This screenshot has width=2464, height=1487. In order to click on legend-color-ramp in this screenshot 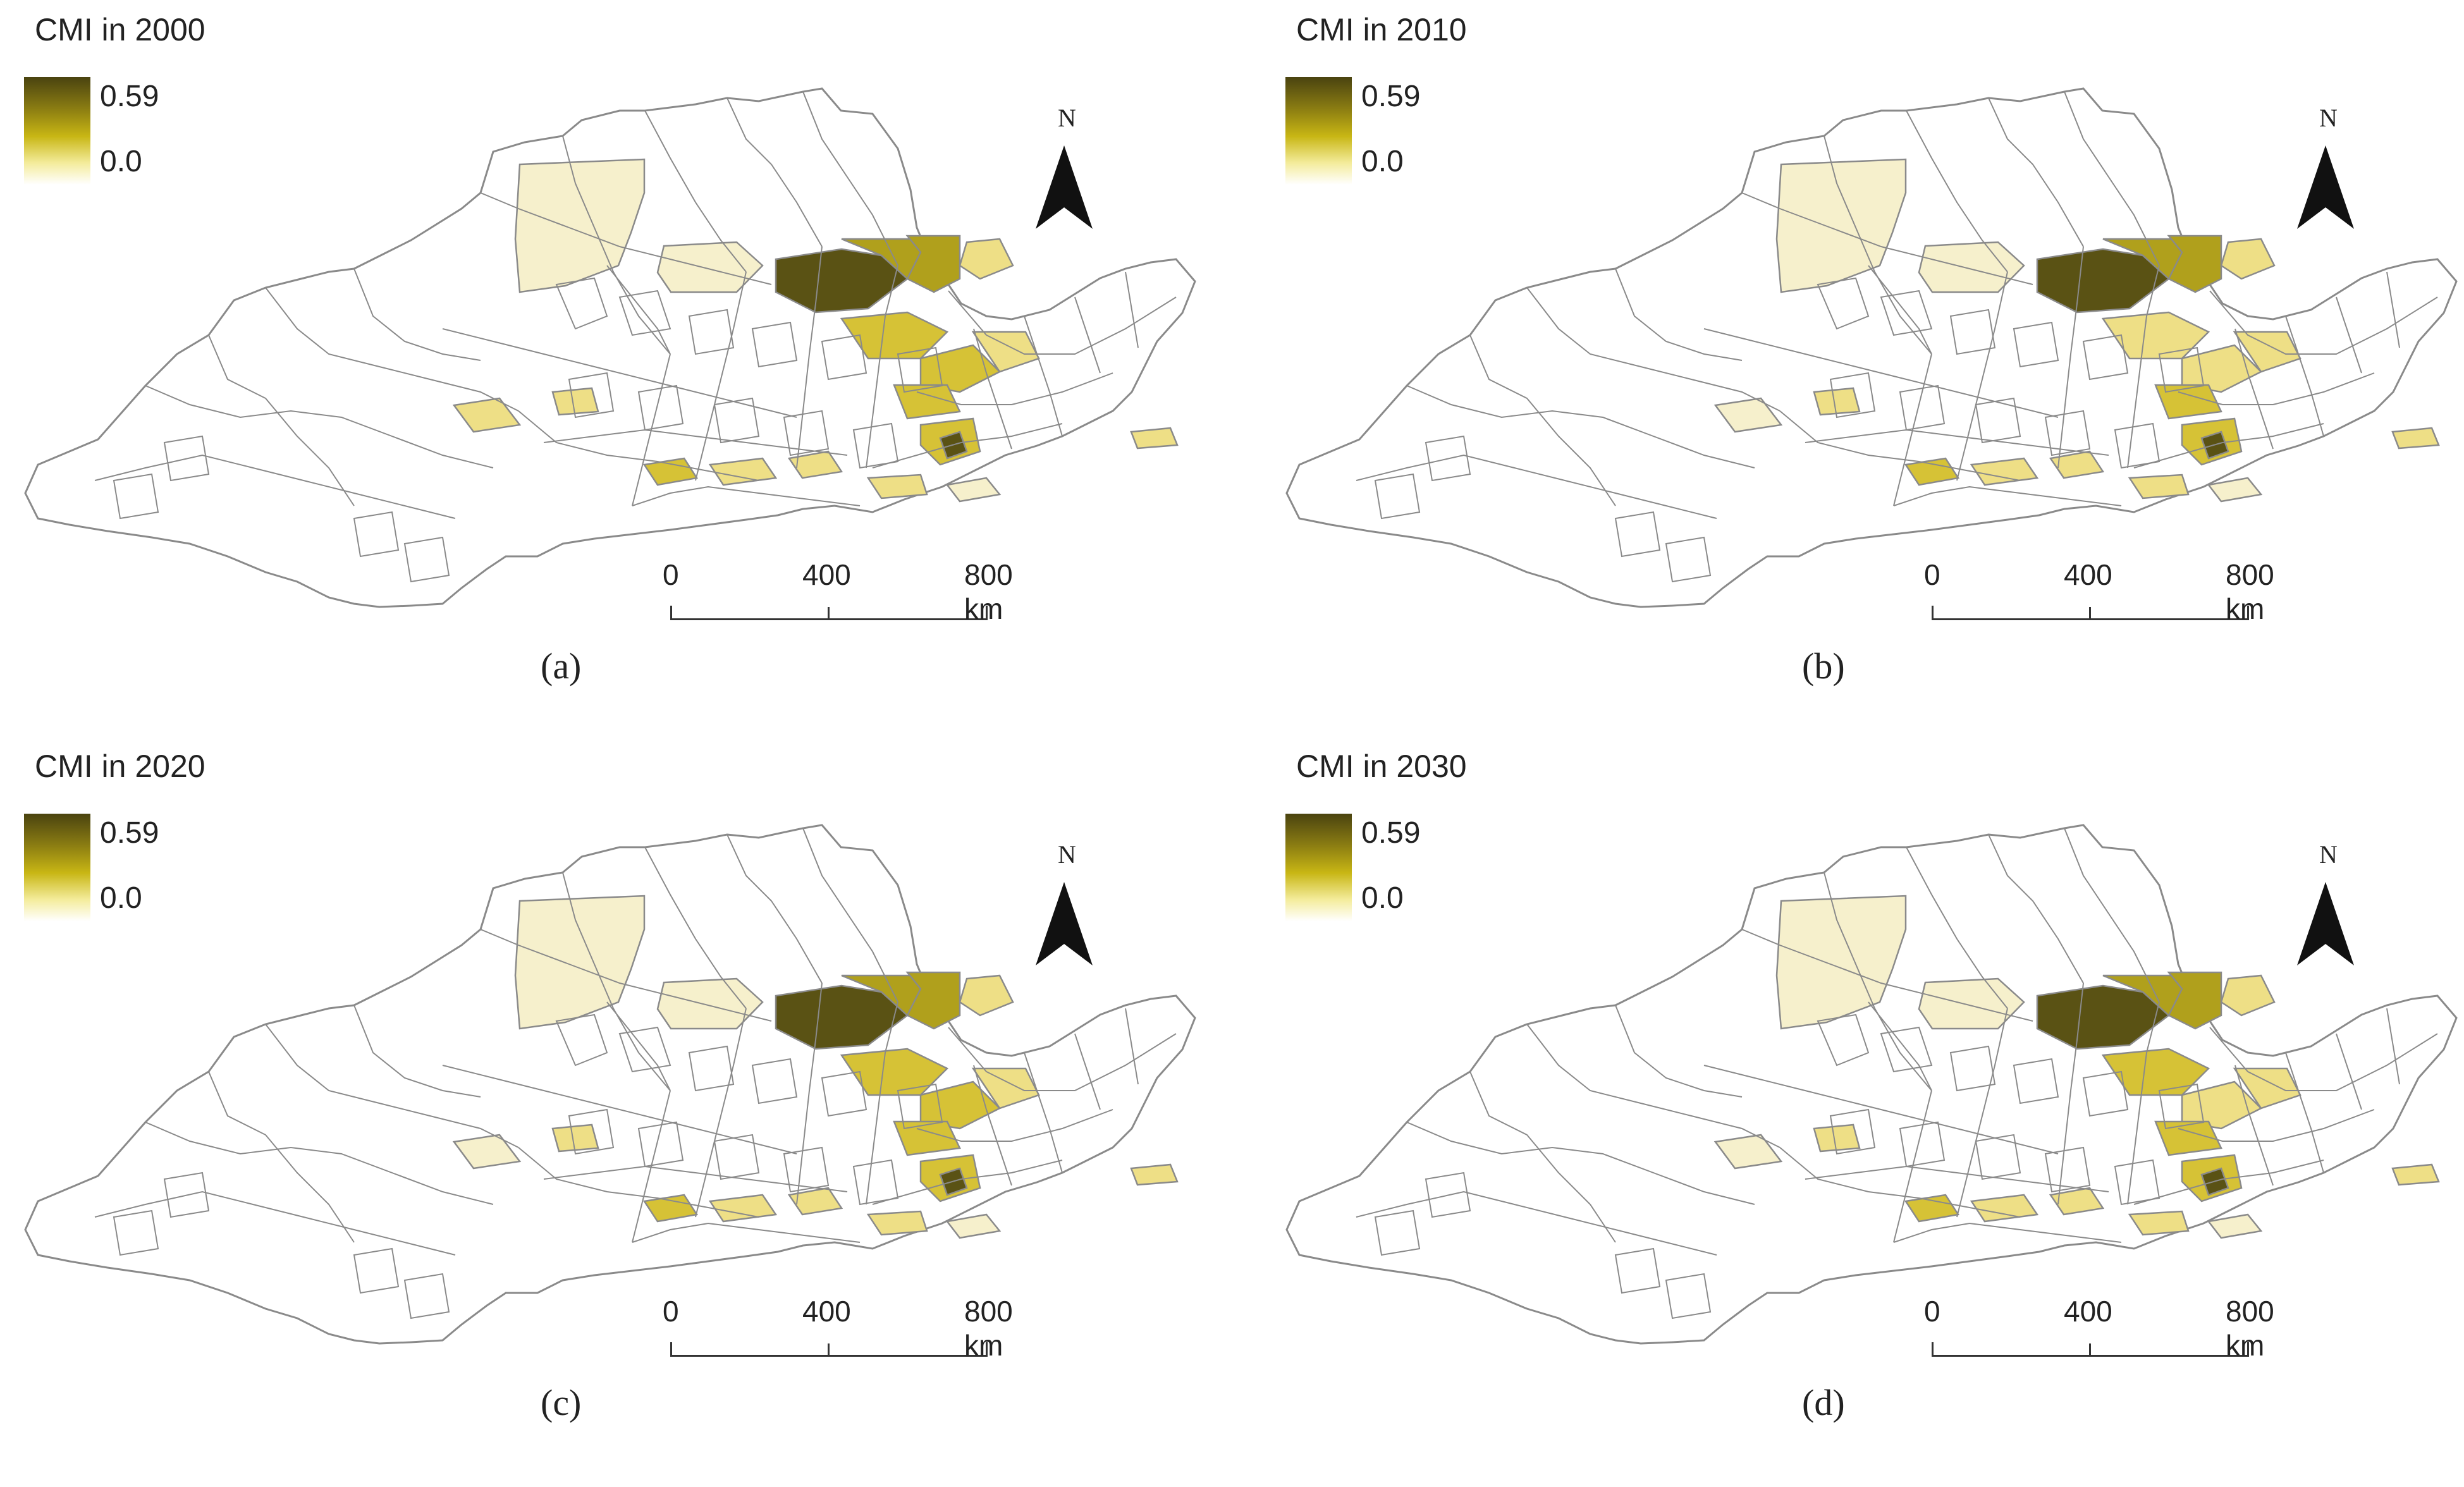, I will do `click(57, 868)`.